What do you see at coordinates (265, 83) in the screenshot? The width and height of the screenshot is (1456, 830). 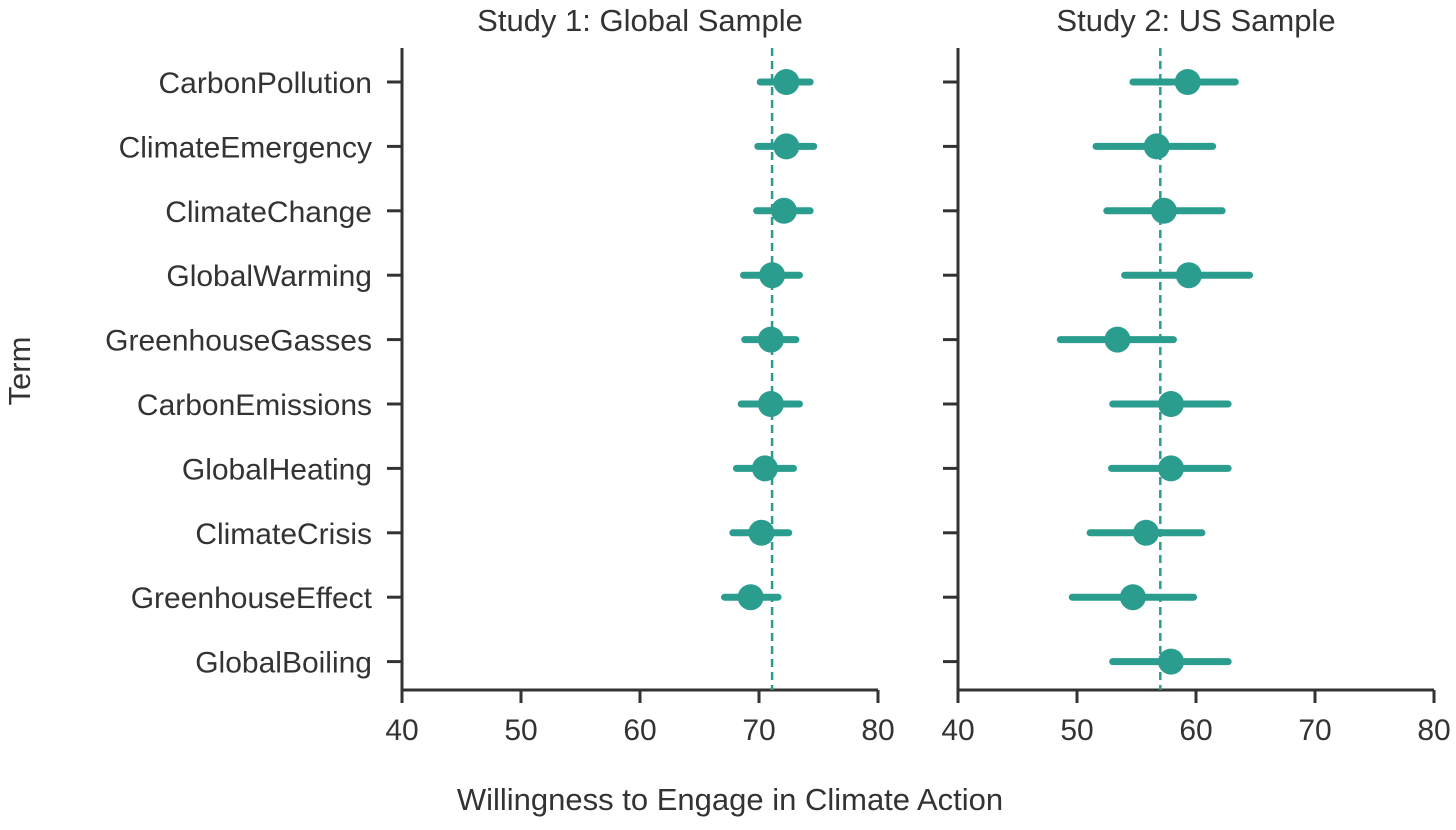 I see `y-tick-label: CarbonPollution` at bounding box center [265, 83].